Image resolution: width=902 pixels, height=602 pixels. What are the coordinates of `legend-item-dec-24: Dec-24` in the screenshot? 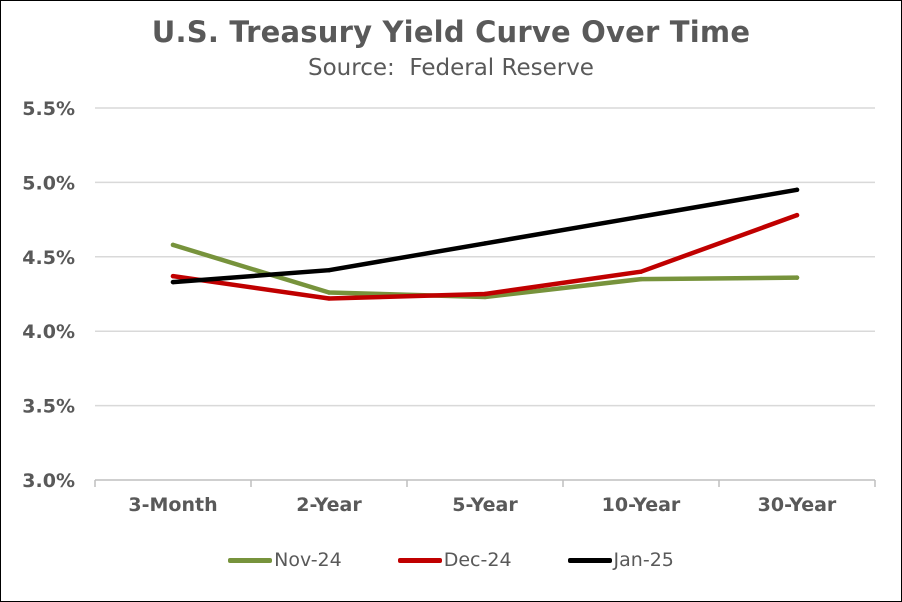 It's located at (454, 560).